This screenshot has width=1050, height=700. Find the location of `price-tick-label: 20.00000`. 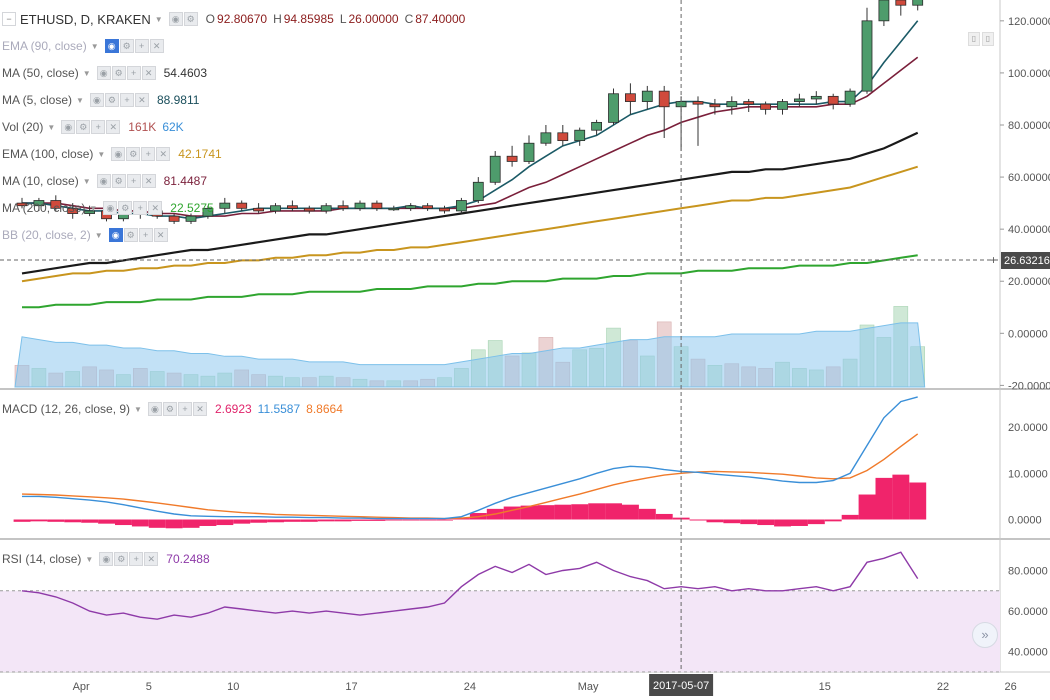

price-tick-label: 20.00000 is located at coordinates (1029, 282).